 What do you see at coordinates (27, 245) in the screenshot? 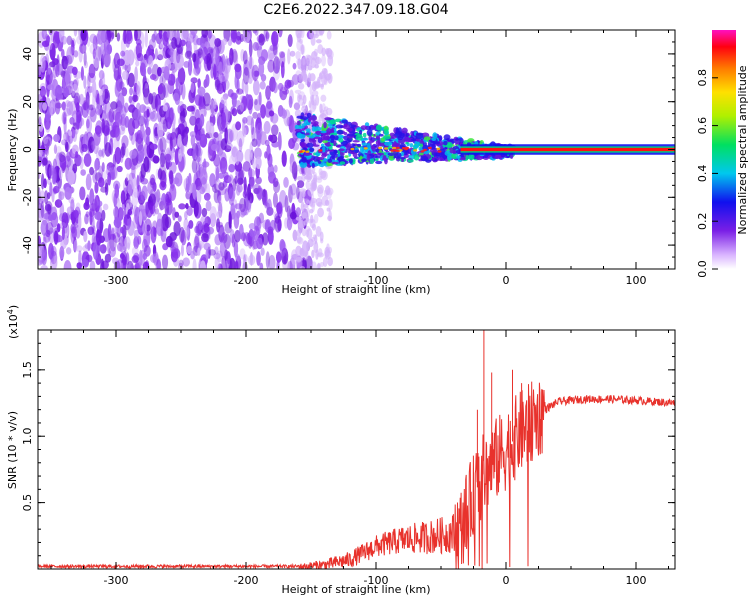
I see `spectrogram-ytick-label: -40` at bounding box center [27, 245].